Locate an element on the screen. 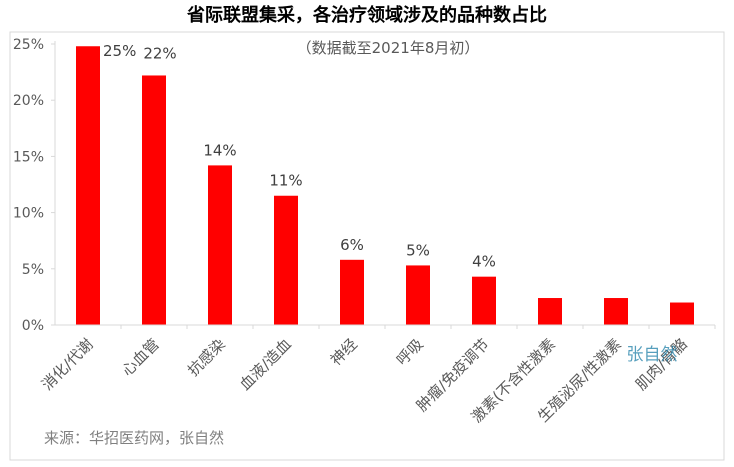 The height and width of the screenshot is (467, 734). y-axis: 0% 5% 10% 15% 20% 25% is located at coordinates (34, 185).